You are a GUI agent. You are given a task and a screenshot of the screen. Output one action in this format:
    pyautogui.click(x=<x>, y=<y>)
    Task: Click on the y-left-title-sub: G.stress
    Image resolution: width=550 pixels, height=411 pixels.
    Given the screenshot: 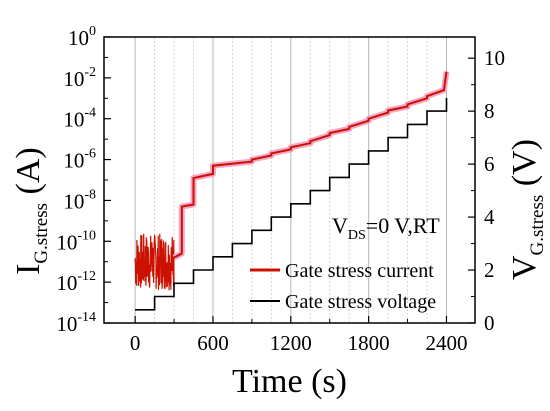 What is the action you would take?
    pyautogui.click(x=41, y=233)
    